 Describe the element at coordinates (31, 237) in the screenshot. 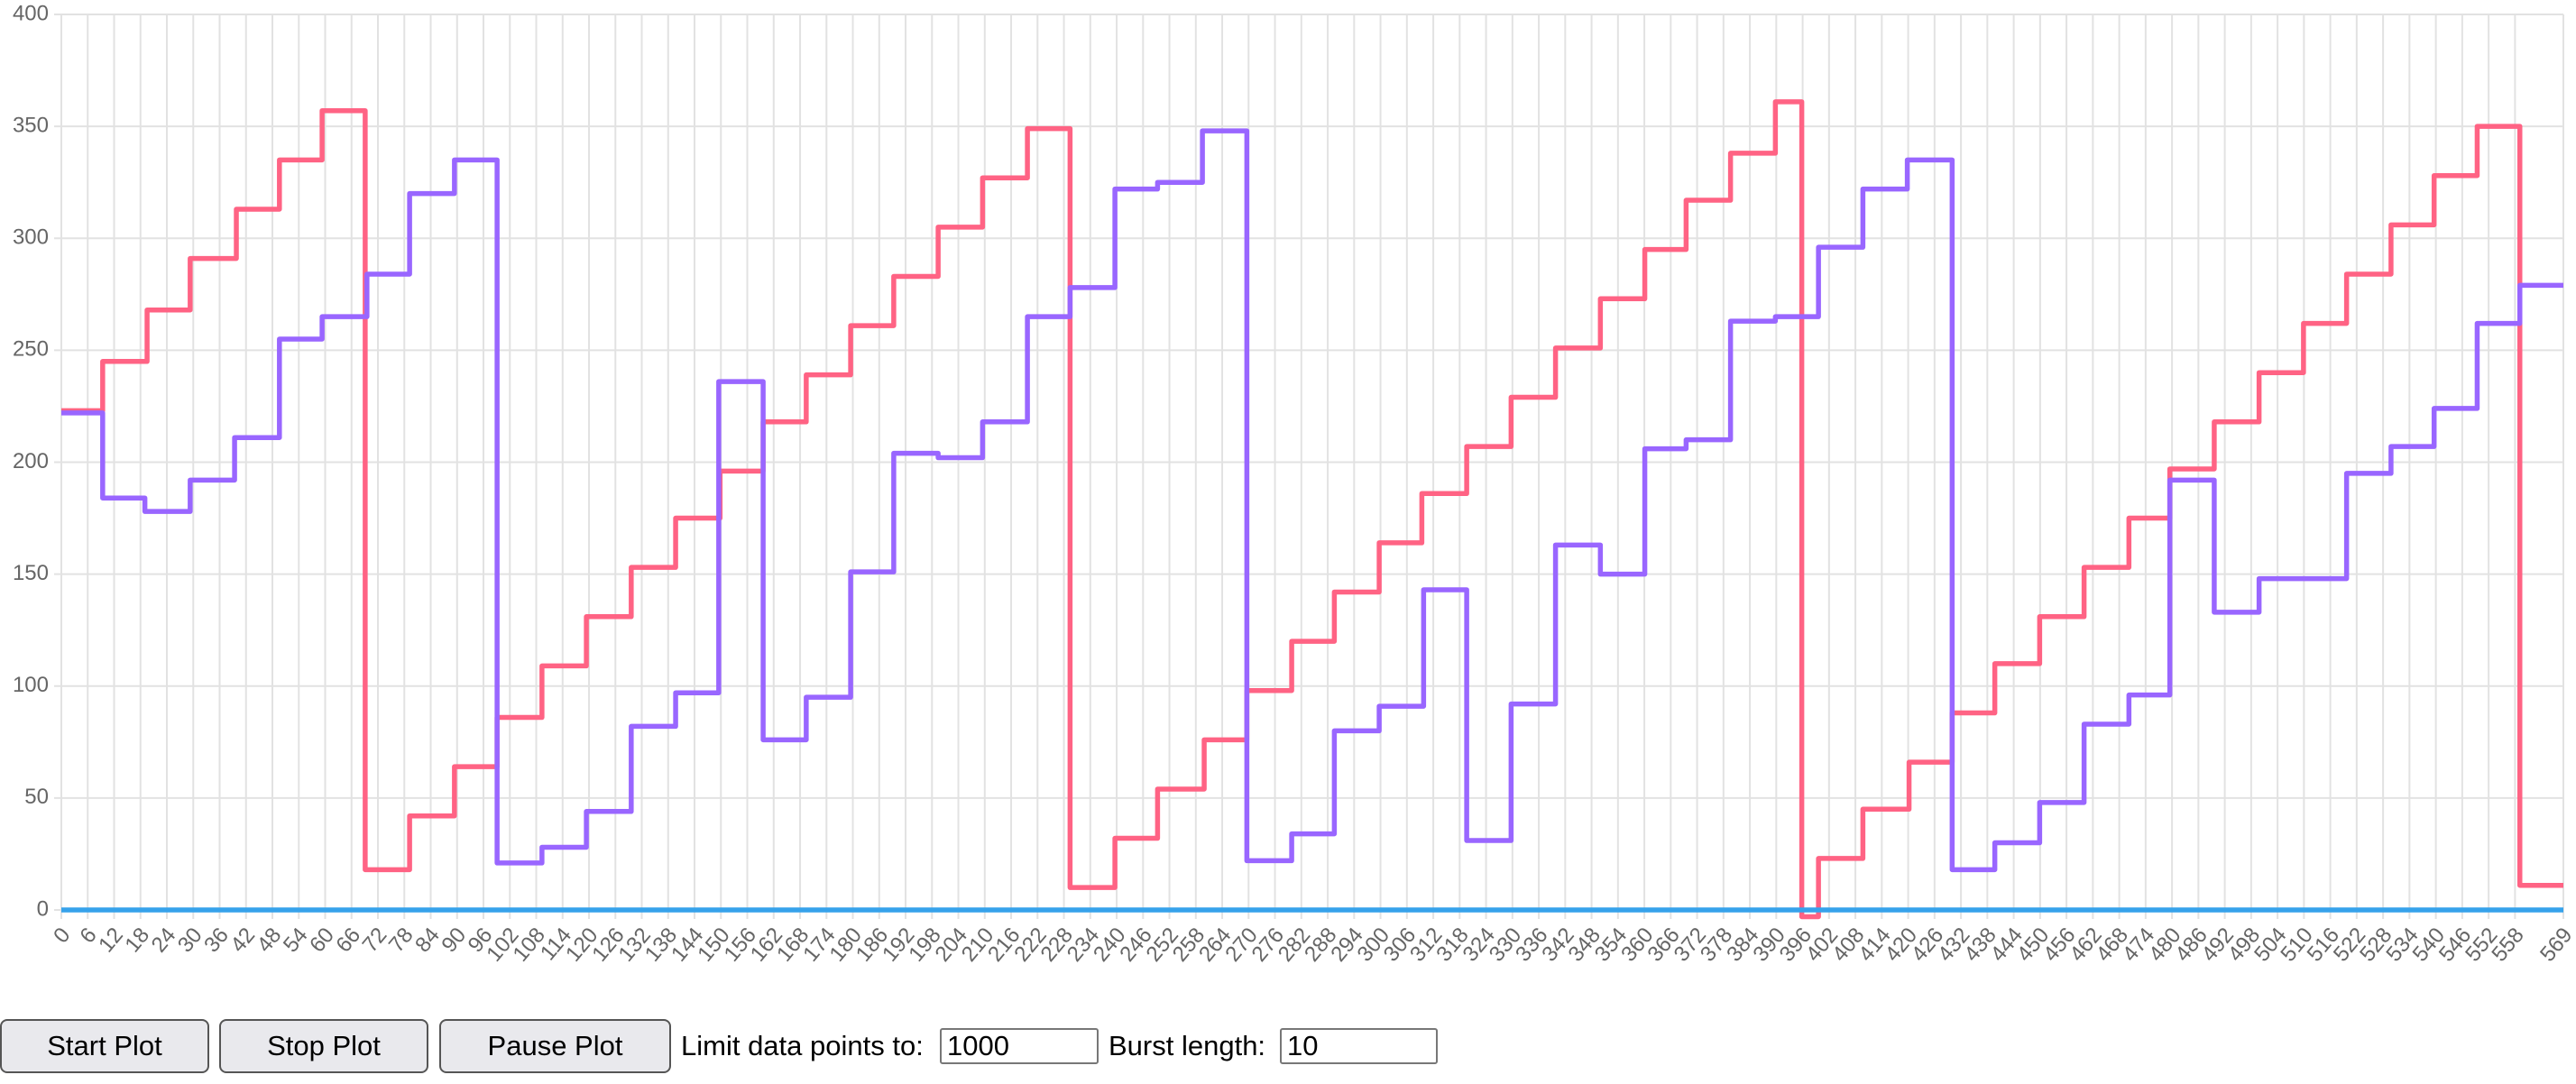

I see `y-tick-label: 300` at that location.